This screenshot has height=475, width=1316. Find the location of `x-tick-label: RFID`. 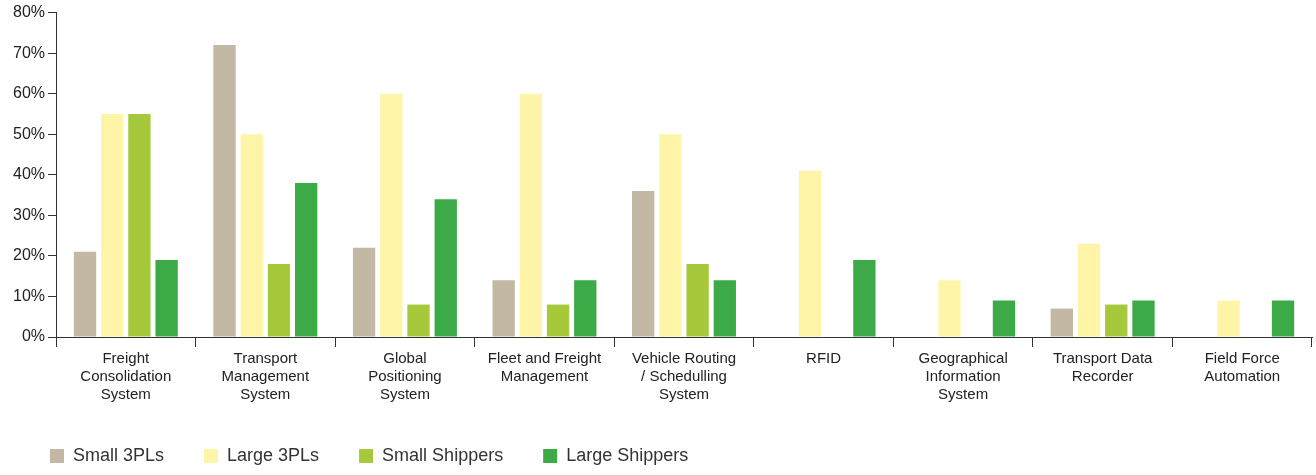

x-tick-label: RFID is located at coordinates (824, 358).